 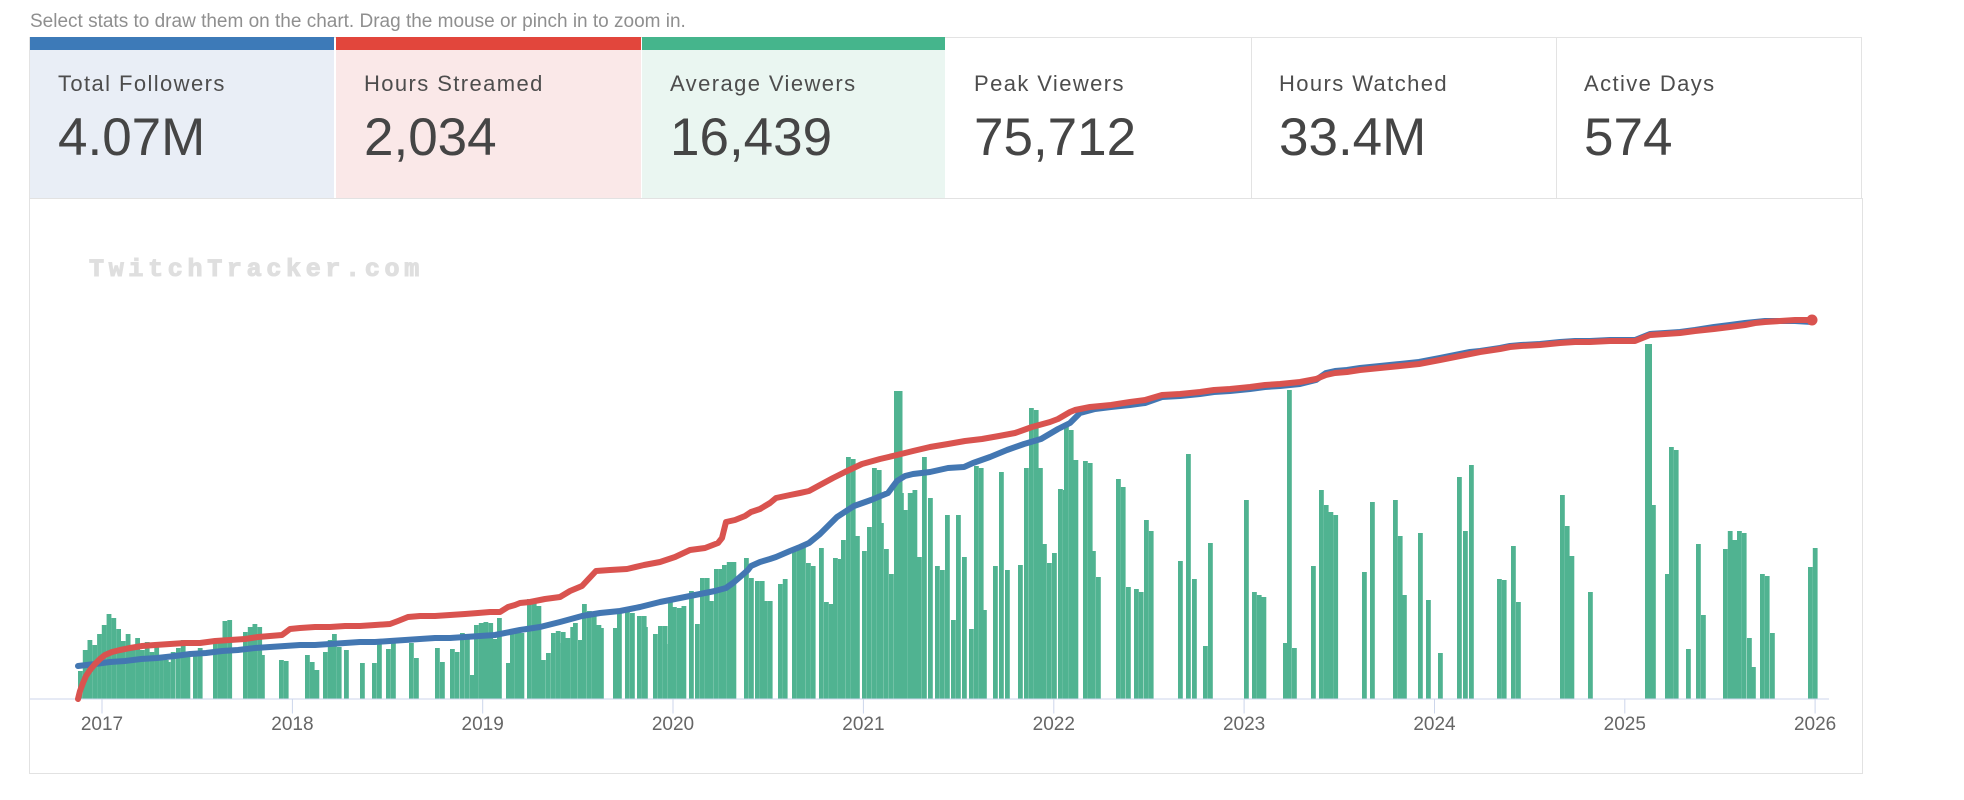 I want to click on svg-text: 2017, so click(x=102, y=724).